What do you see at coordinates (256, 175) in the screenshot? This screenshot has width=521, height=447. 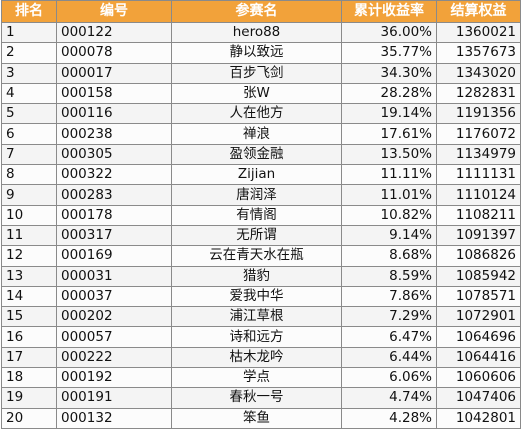 I see `name-cell: Zijian` at bounding box center [256, 175].